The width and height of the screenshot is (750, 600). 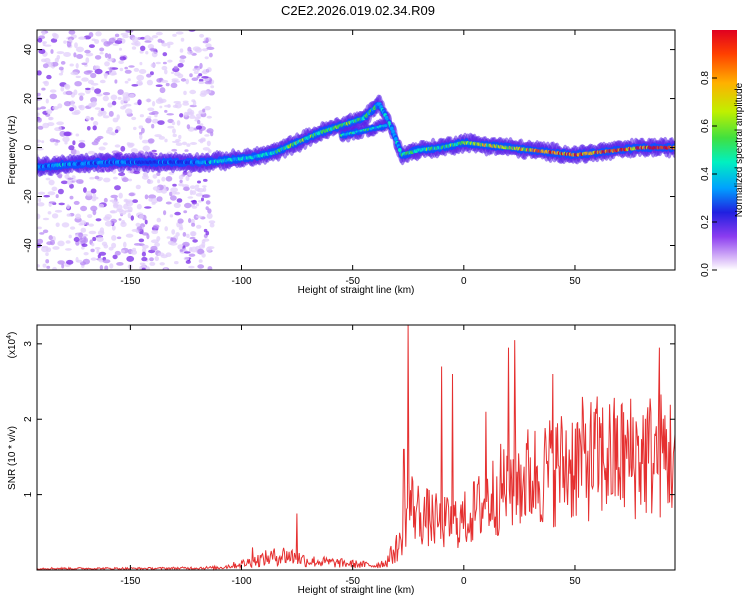 I want to click on x-tick-label: 50, so click(x=575, y=581).